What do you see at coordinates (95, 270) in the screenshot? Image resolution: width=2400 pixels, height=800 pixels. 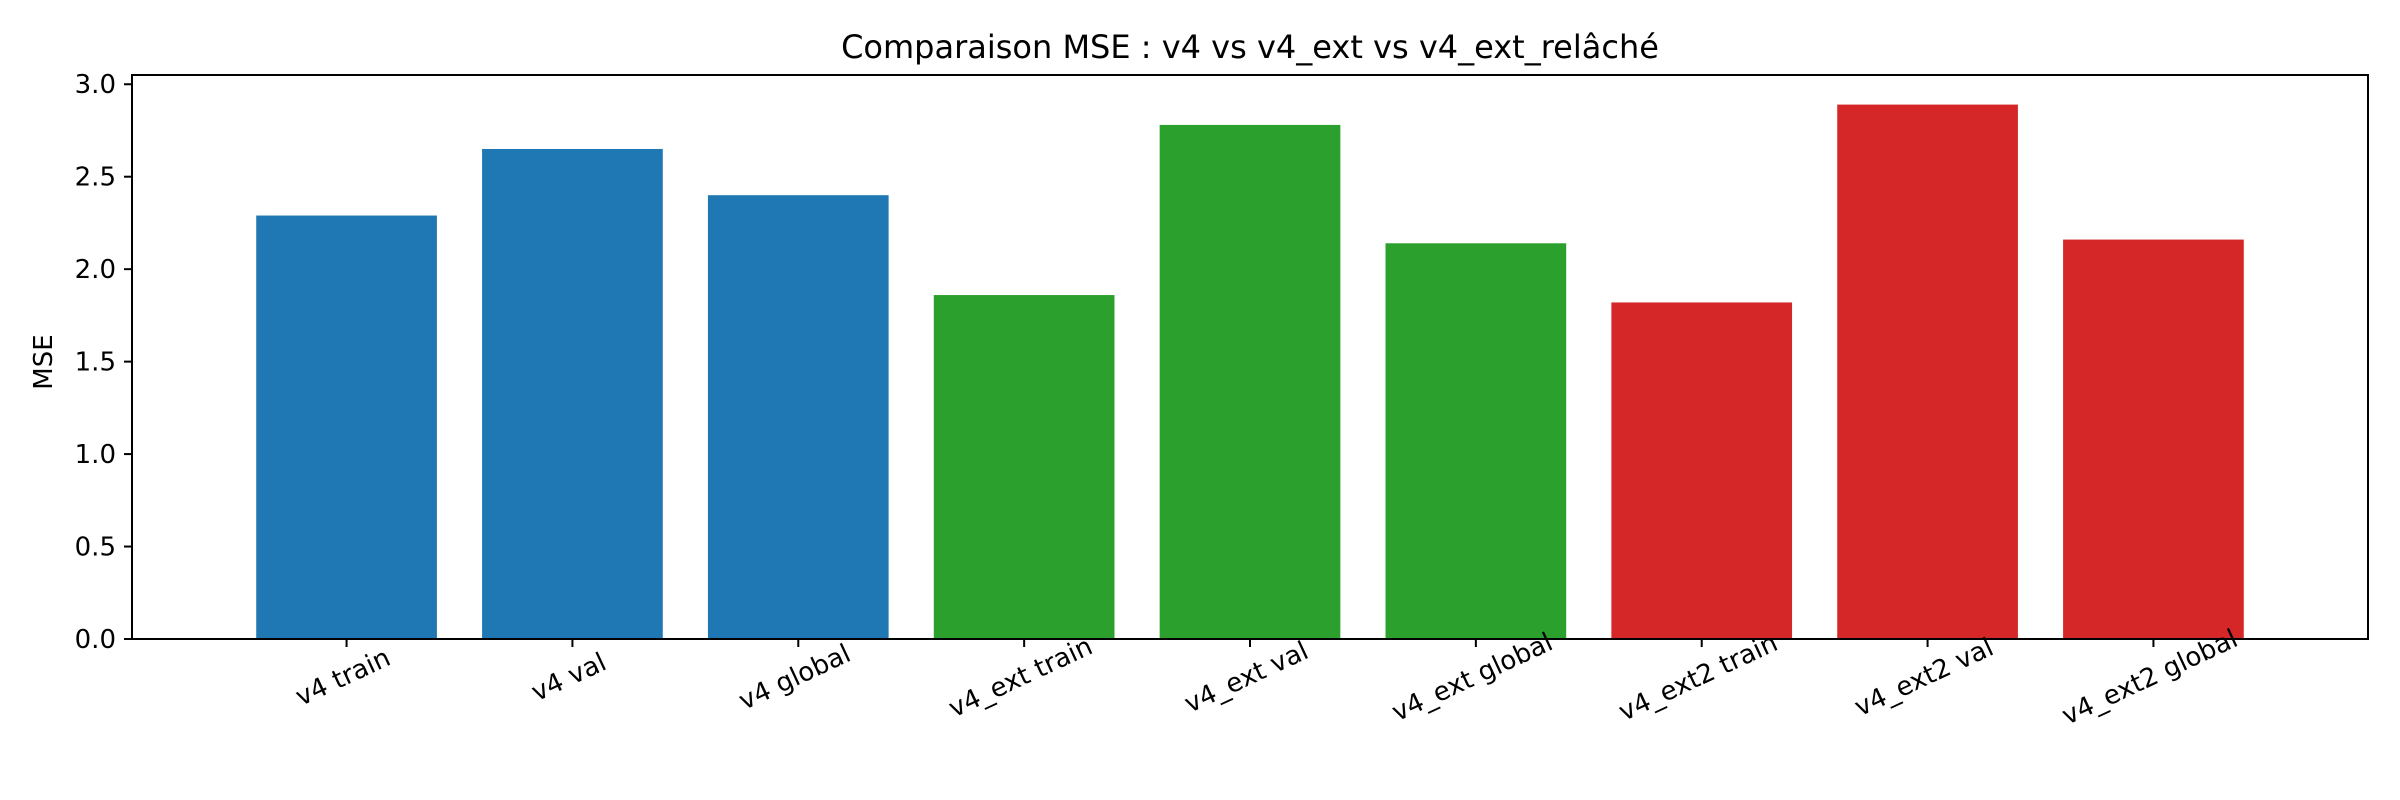 I see `y-tick-label: 2.0` at bounding box center [95, 270].